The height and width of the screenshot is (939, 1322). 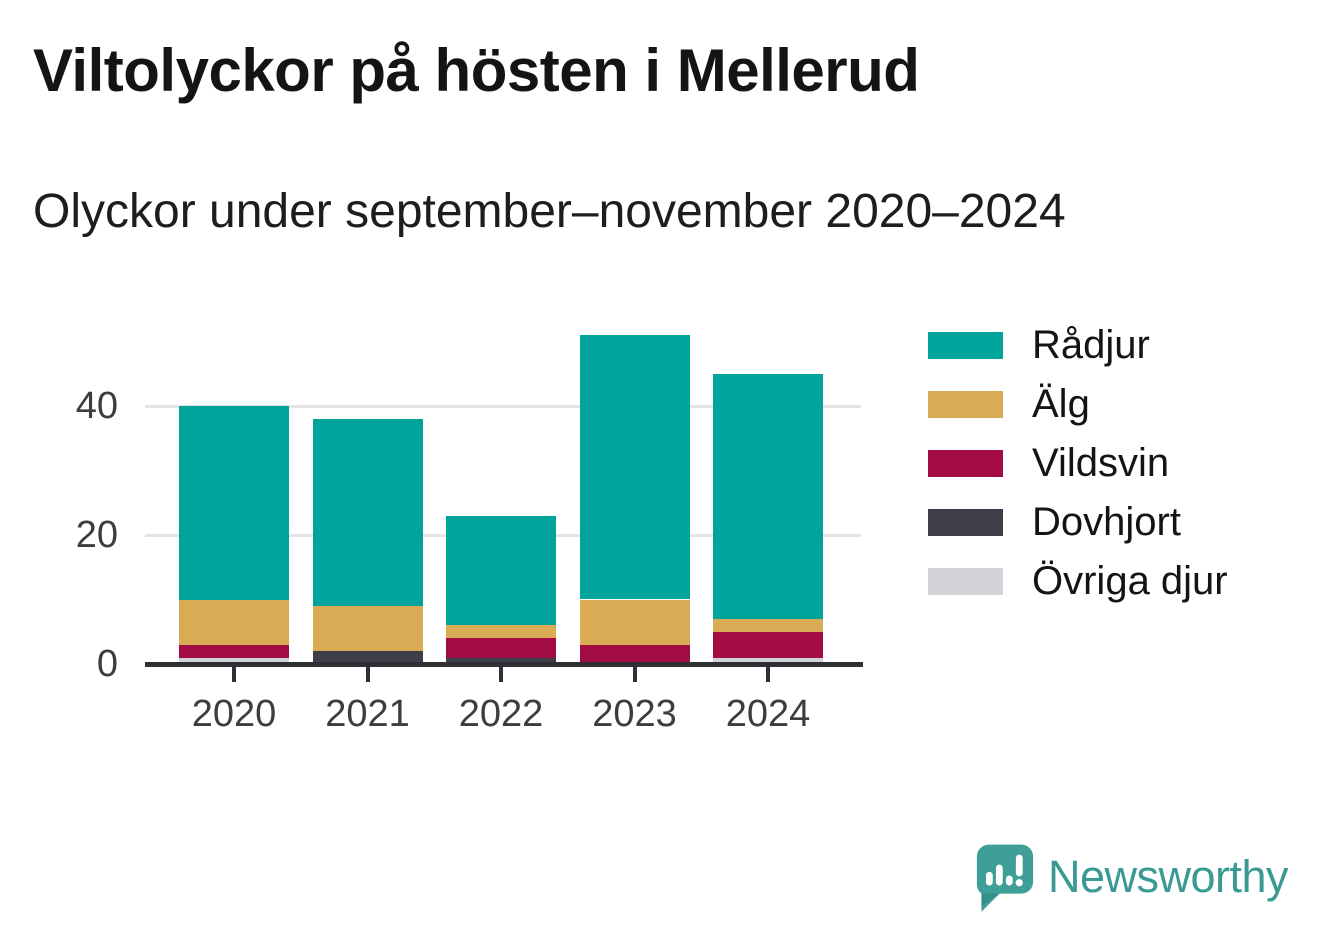 I want to click on legend-label: Dovhjort, so click(x=1106, y=522).